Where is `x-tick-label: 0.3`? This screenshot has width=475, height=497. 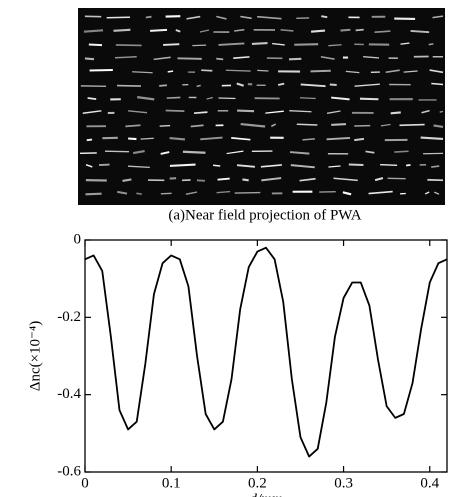
x-tick-label: 0.3 is located at coordinates (343, 483).